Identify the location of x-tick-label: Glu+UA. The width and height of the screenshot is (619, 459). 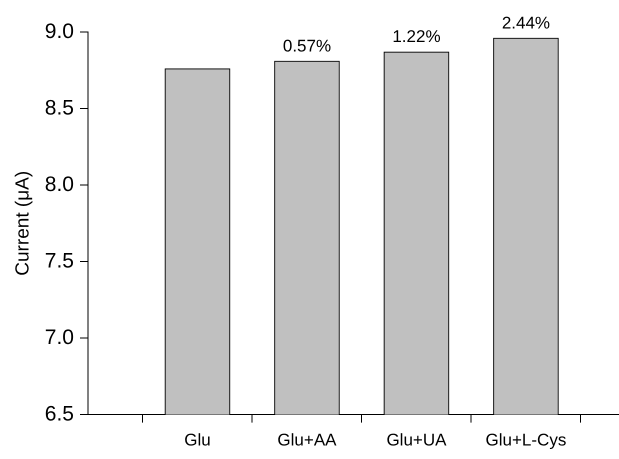
(417, 440).